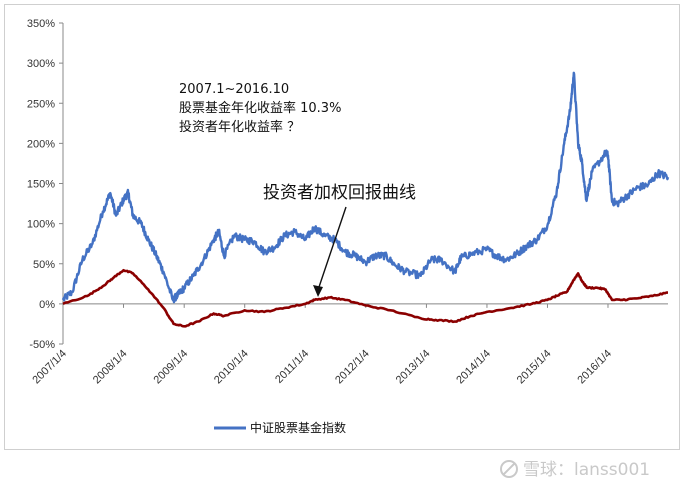  I want to click on y-tick-label: -50%, so click(42, 345).